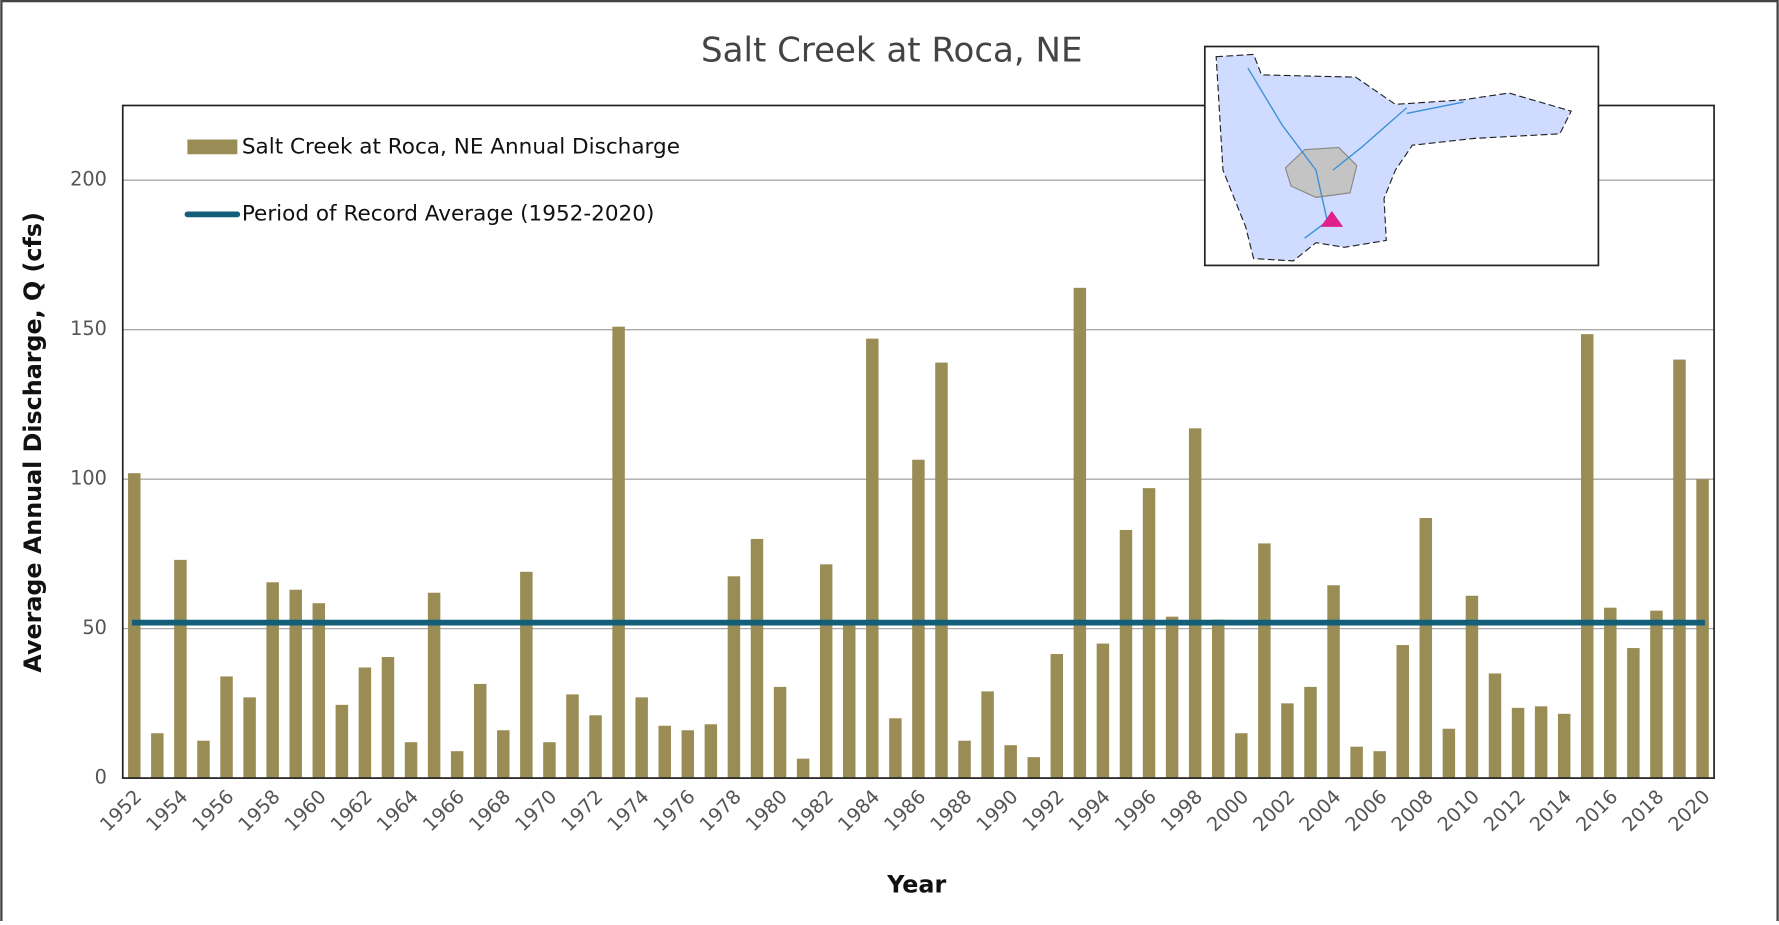  What do you see at coordinates (916, 884) in the screenshot?
I see `x-axis-label: Year` at bounding box center [916, 884].